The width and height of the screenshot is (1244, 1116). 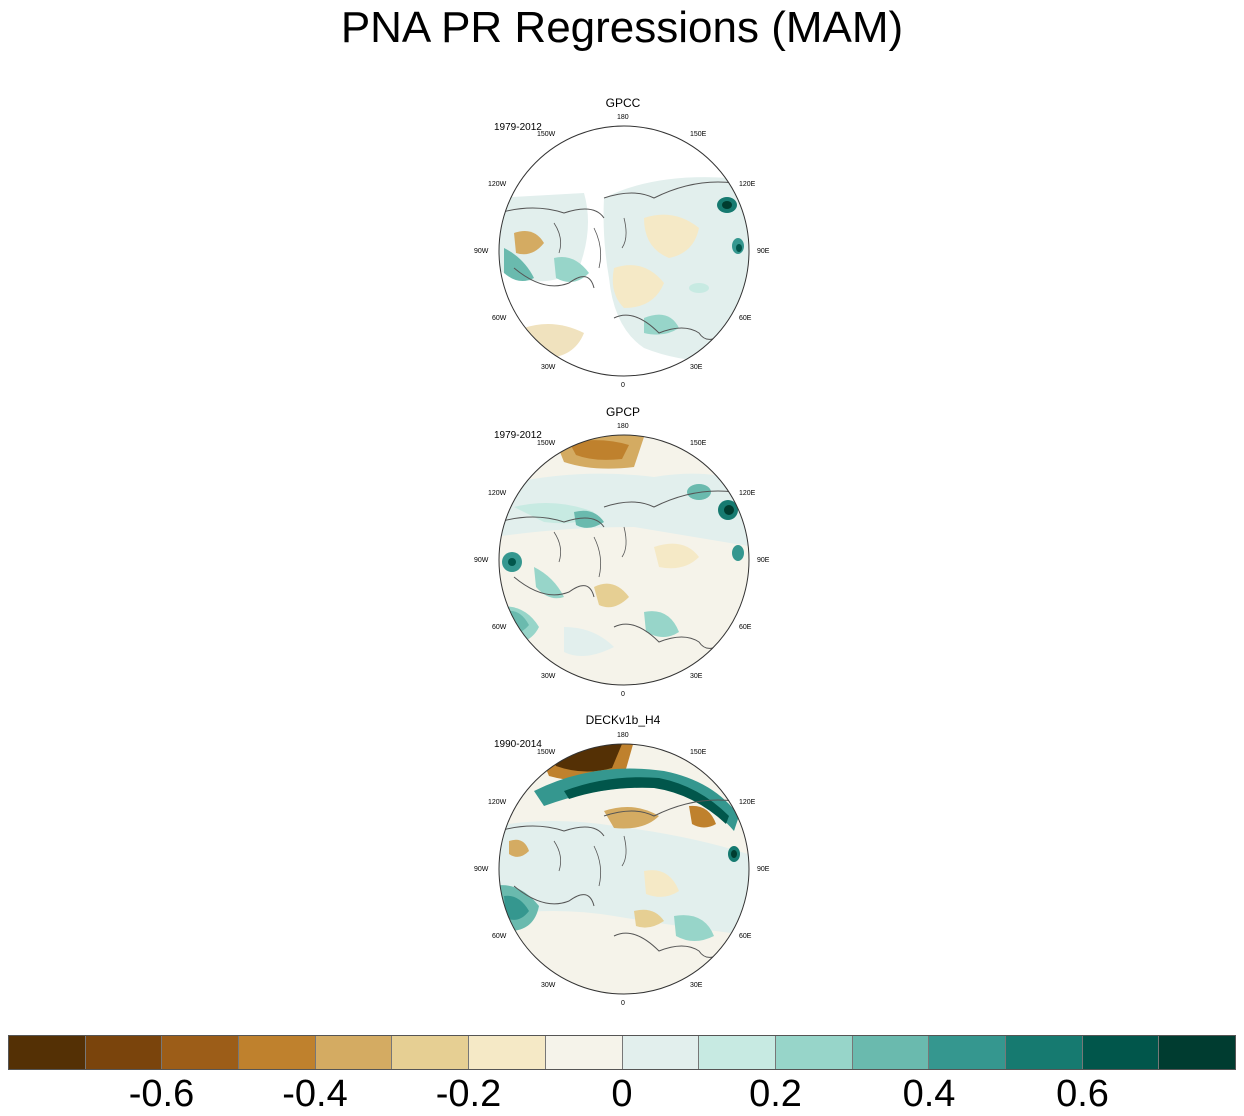 I want to click on colorbar-tick-label: -0.6, so click(x=161, y=1094).